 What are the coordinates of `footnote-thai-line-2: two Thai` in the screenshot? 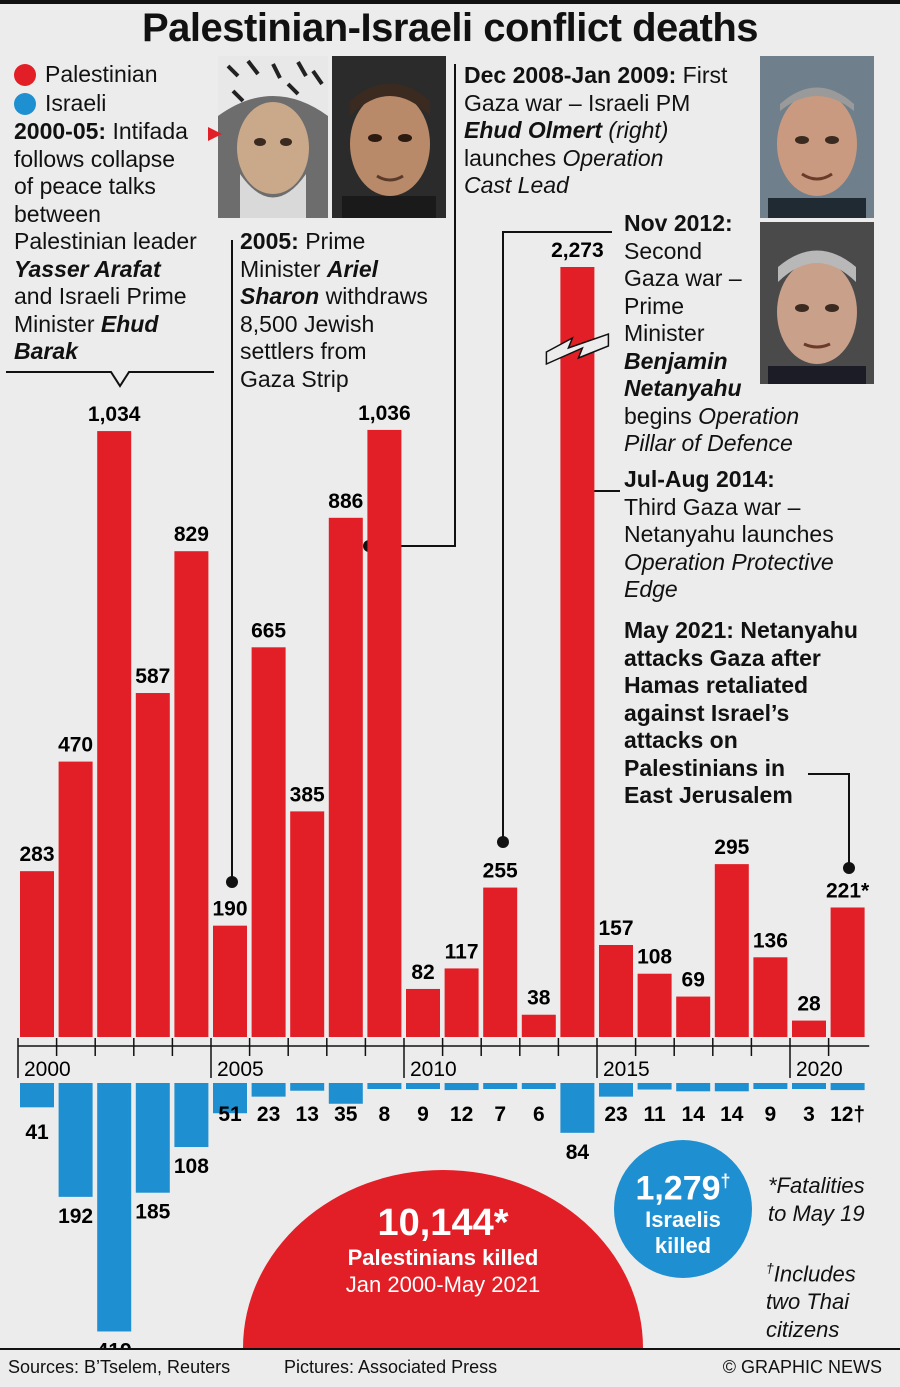 It's located at (808, 1302).